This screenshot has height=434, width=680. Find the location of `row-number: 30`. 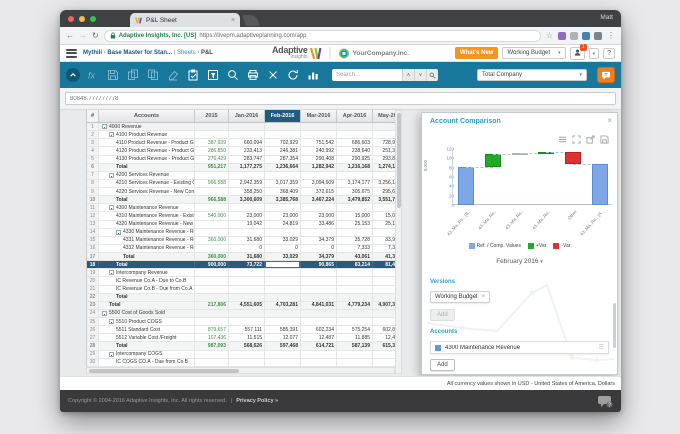

row-number: 30 is located at coordinates (93, 362).